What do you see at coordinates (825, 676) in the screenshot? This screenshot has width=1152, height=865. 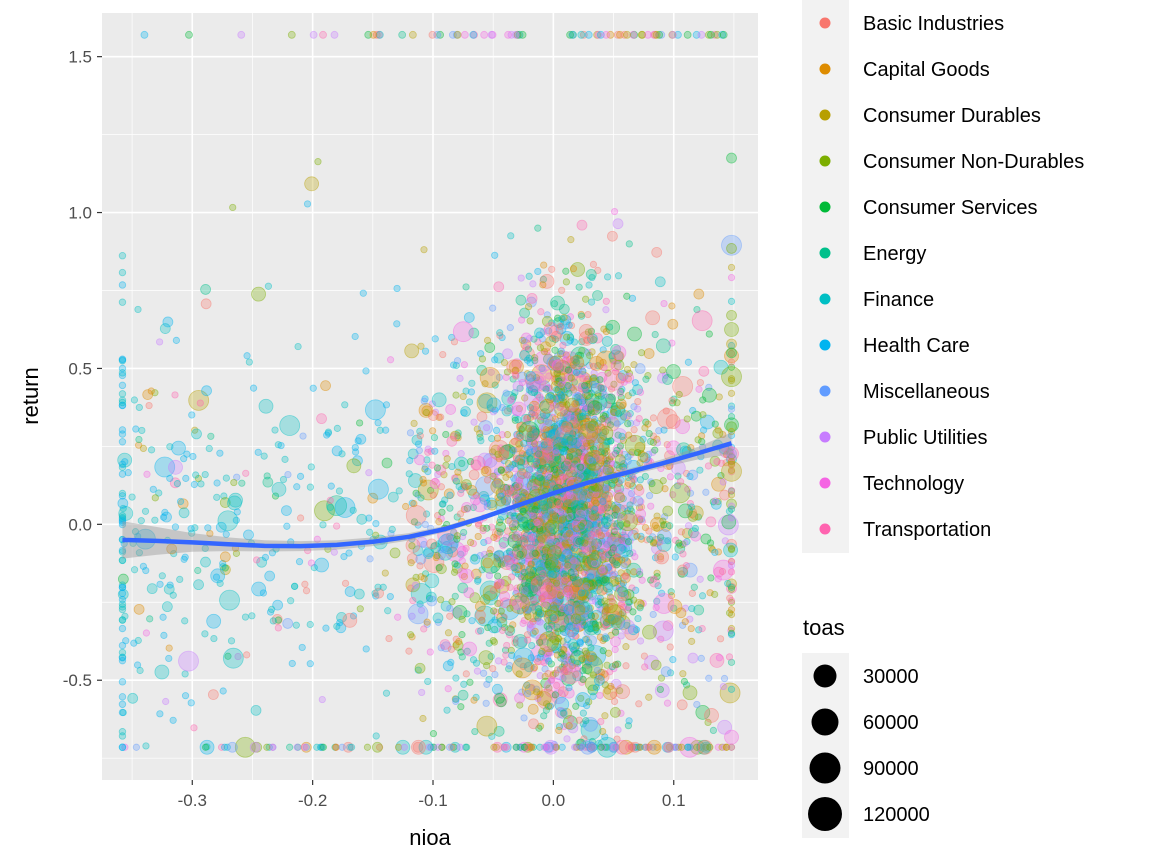 I see `size-key` at bounding box center [825, 676].